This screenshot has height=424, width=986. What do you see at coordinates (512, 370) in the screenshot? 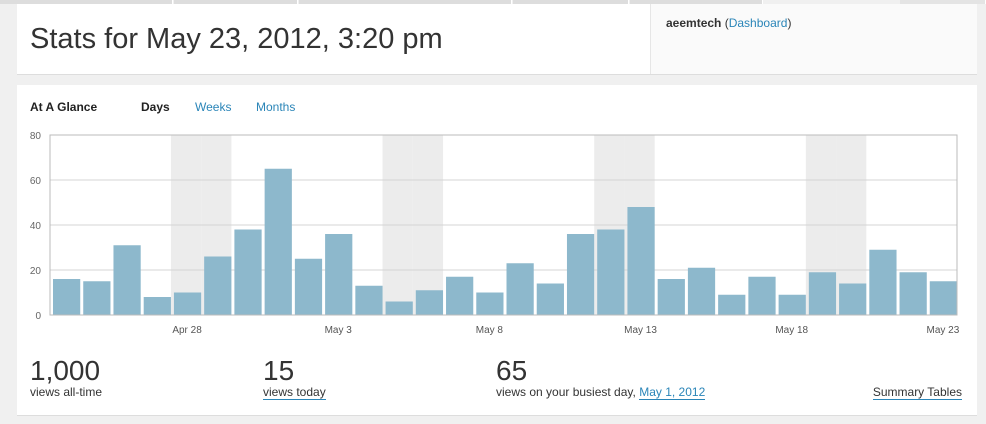
I see `busiest-views: 65` at bounding box center [512, 370].